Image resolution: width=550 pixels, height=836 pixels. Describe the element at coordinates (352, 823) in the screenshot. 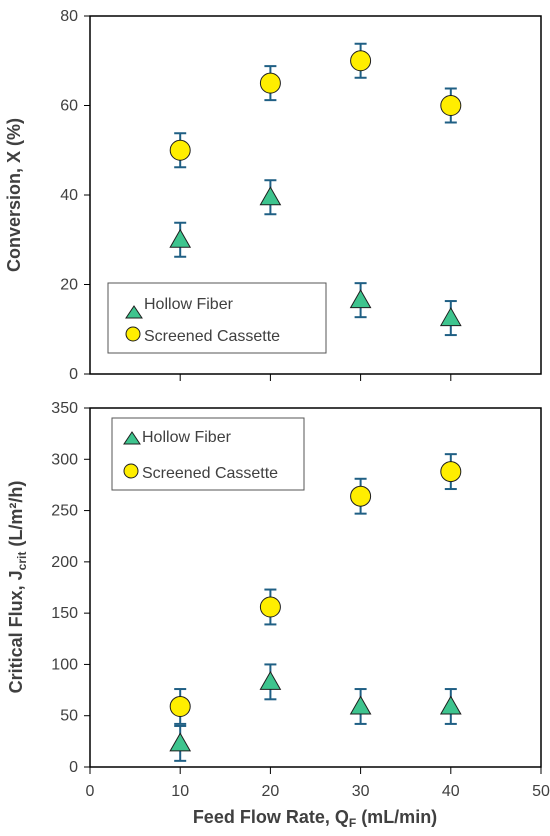

I see `bottom-x-axis-title-sub: F` at that location.